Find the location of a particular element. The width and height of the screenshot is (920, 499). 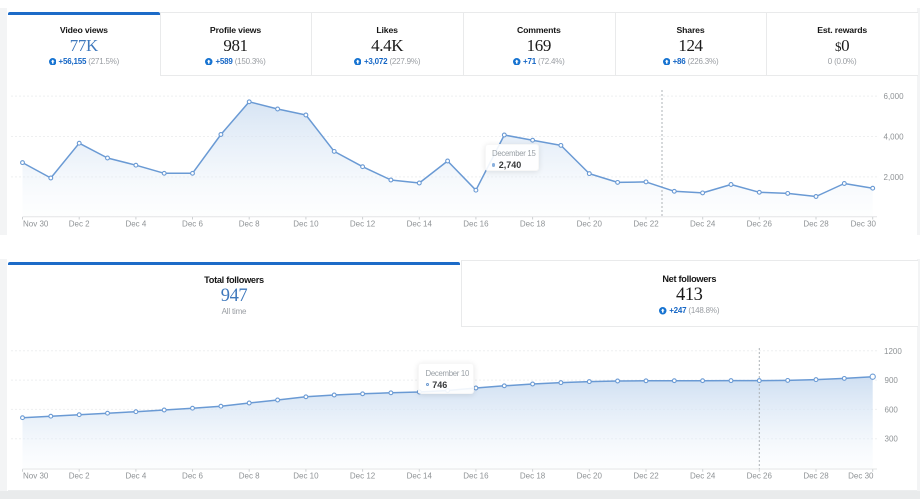

svg-text: 2,000 is located at coordinates (894, 177).